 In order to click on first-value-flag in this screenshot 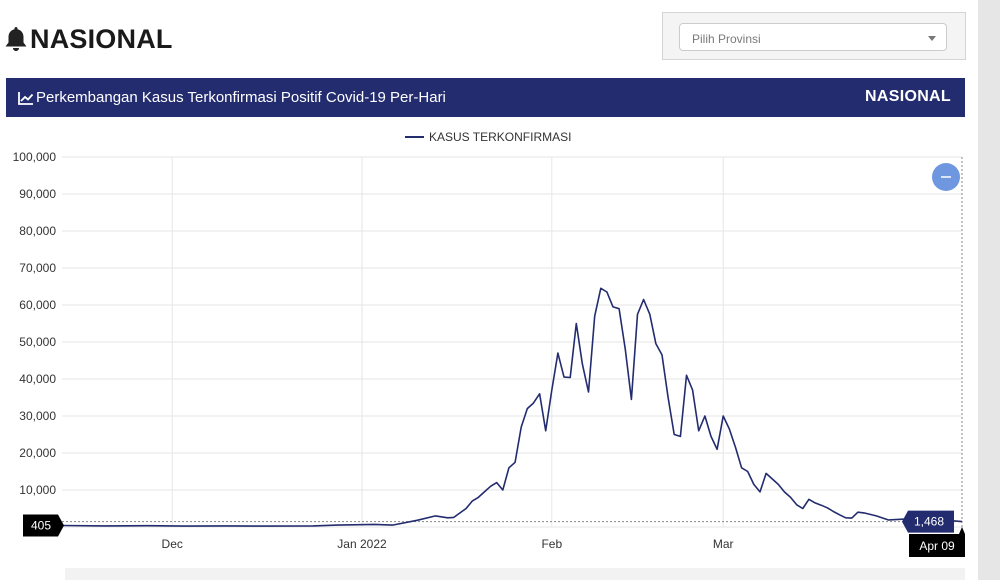, I will do `click(43, 525)`.